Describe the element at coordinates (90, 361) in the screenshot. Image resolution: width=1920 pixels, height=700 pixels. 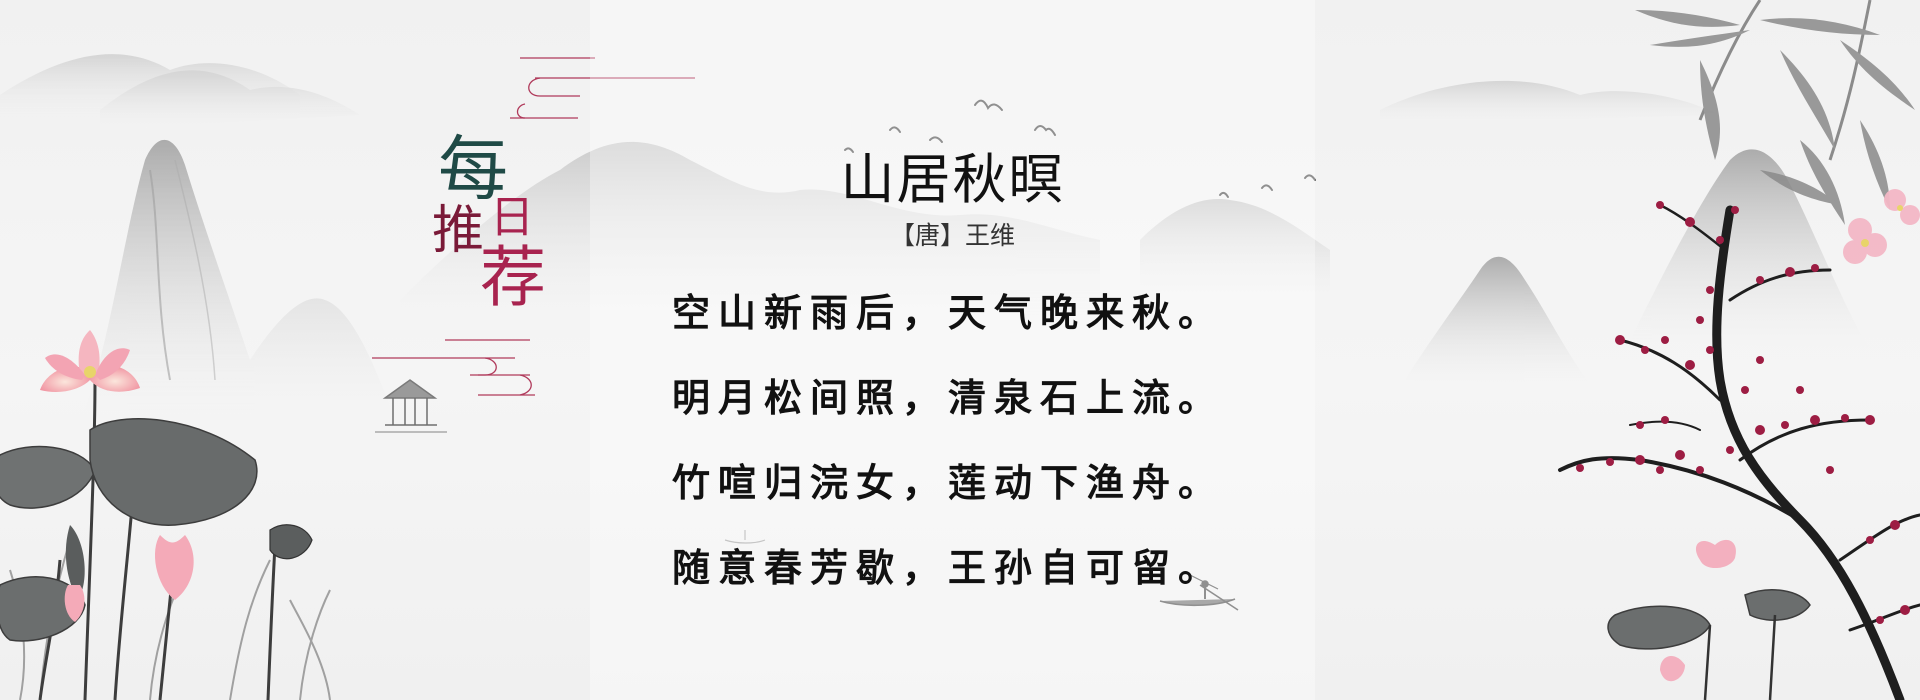
I see `lotus-flower-left` at that location.